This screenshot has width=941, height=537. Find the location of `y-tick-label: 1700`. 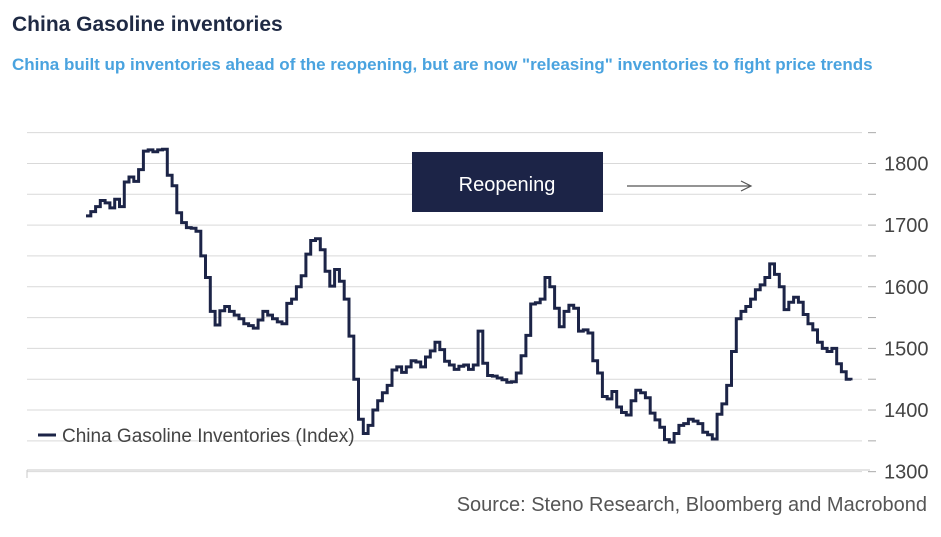

y-tick-label: 1700 is located at coordinates (906, 226).